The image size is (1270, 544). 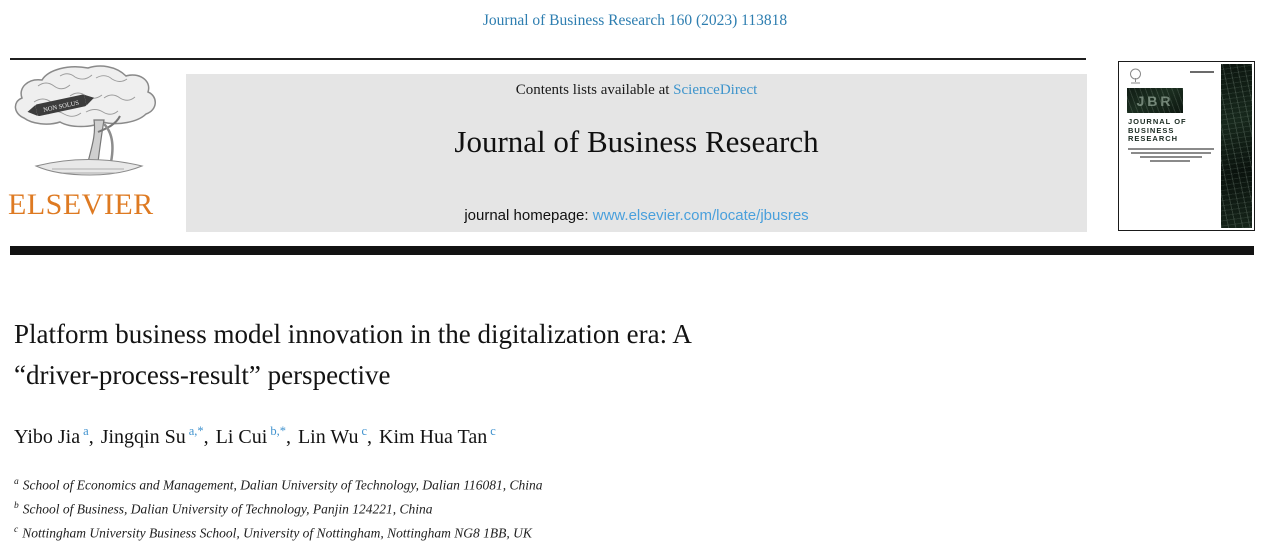 What do you see at coordinates (1186, 146) in the screenshot?
I see `journal-cover-thumbnail: JBR JOURNAL OF BUSINESS RESEARCH` at bounding box center [1186, 146].